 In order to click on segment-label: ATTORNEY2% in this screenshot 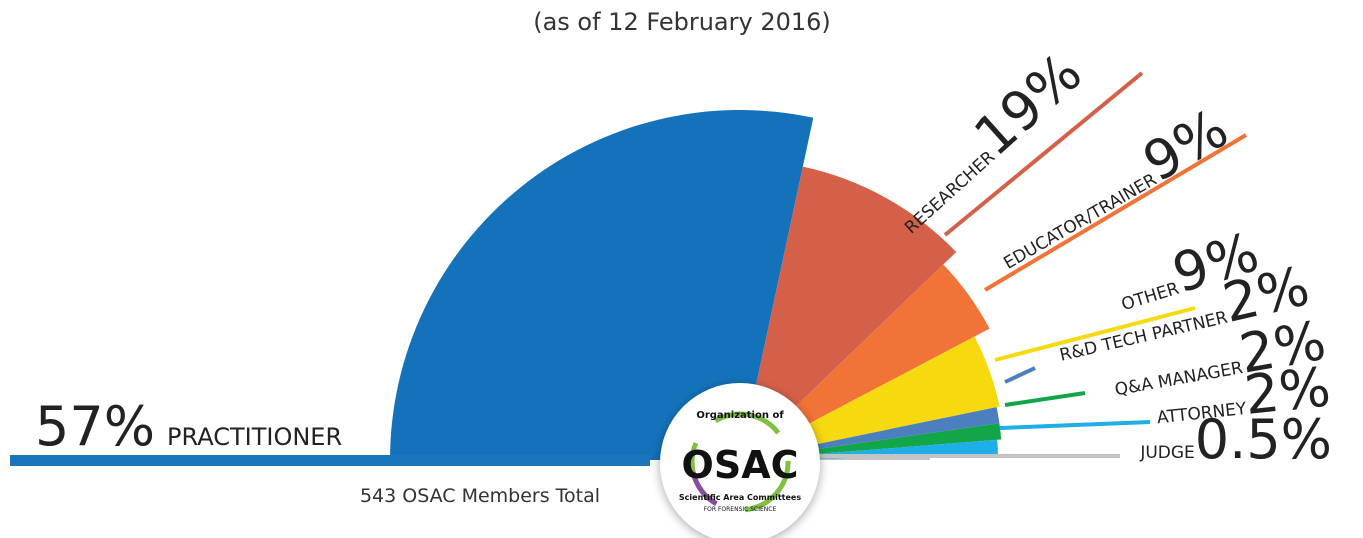, I will do `click(1242, 395)`.